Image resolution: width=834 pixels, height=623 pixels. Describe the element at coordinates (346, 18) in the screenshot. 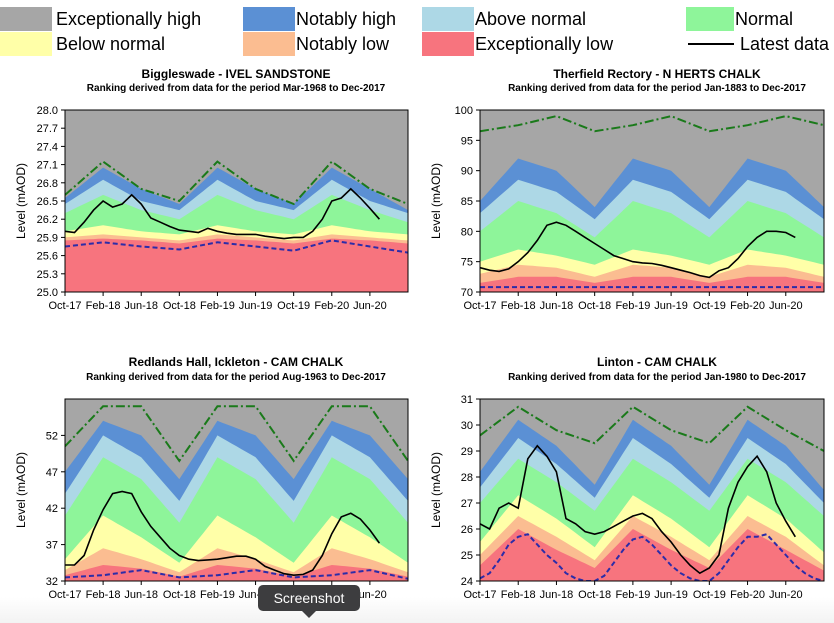

I see `legend-label: Notably high` at that location.